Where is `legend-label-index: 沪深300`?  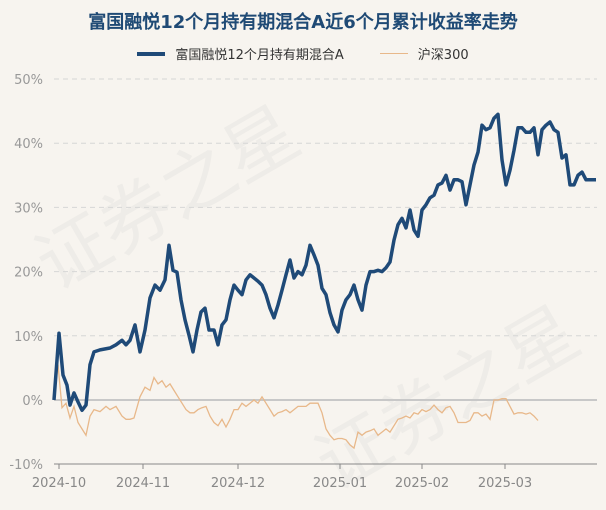
legend-label-index: 沪深300 is located at coordinates (443, 55).